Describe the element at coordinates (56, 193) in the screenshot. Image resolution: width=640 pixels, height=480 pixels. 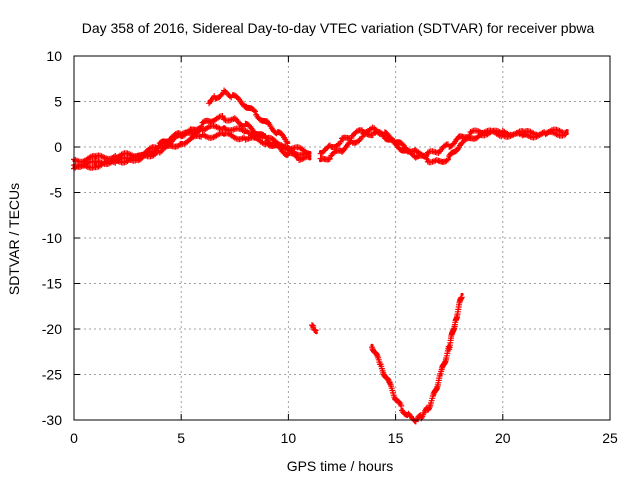
I see `y-tick-label: -5` at that location.